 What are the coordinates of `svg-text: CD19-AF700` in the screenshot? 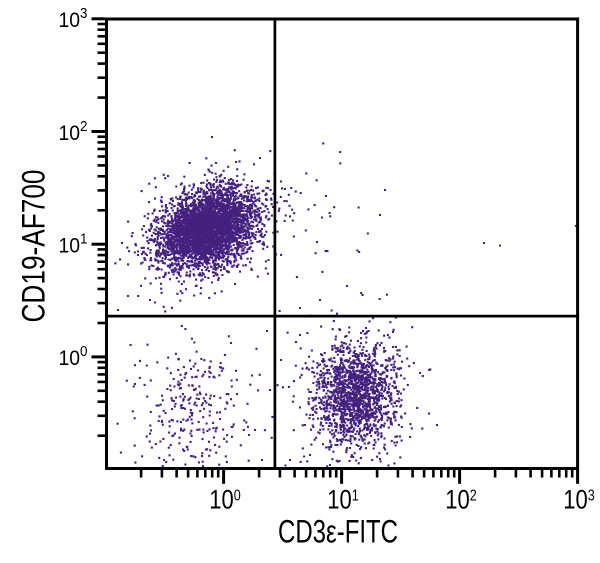 It's located at (34, 246).